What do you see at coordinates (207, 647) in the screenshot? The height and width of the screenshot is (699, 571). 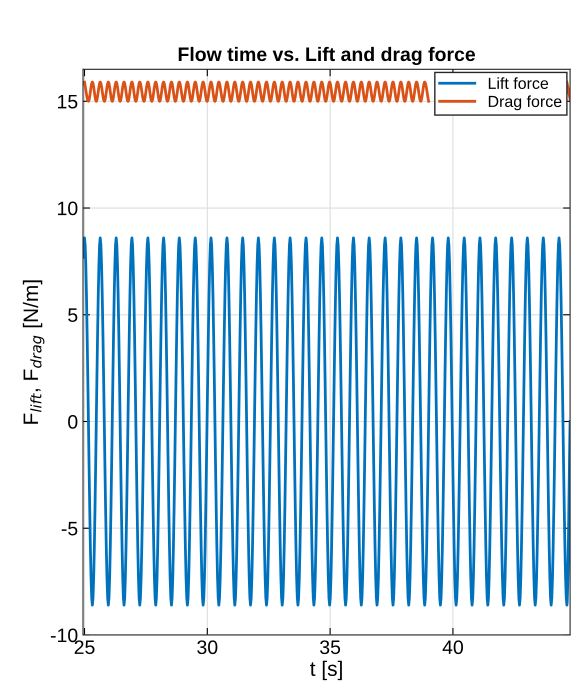 I see `x-tick-label: 30` at bounding box center [207, 647].